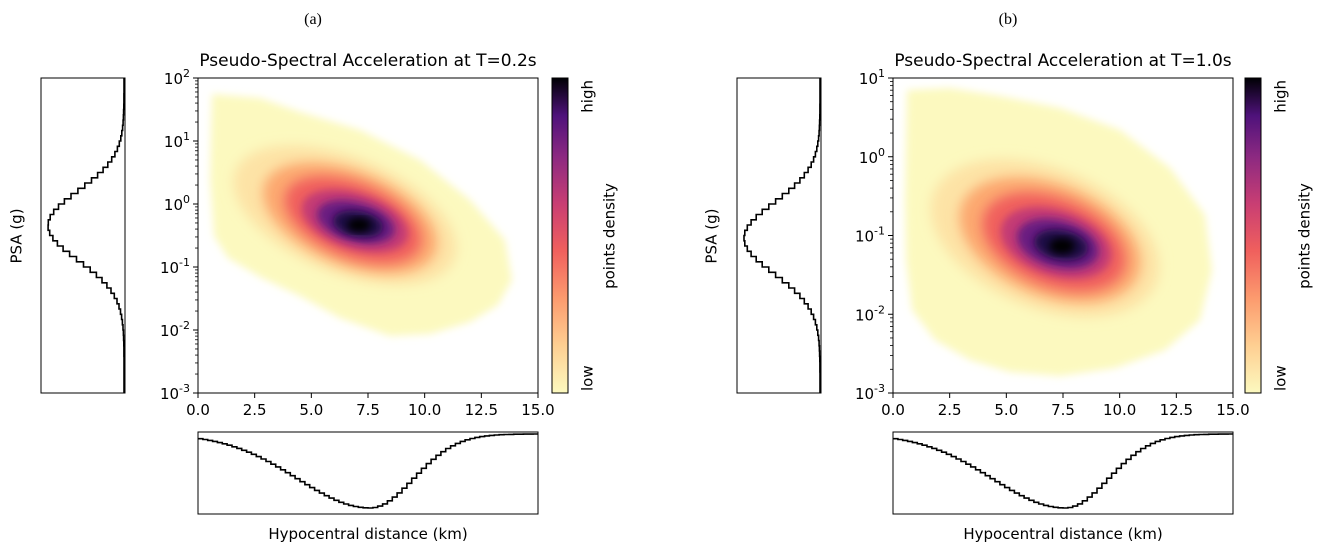 This screenshot has width=1332, height=547. What do you see at coordinates (1281, 96) in the screenshot?
I see `panel-b-colorbar-high: high` at bounding box center [1281, 96].